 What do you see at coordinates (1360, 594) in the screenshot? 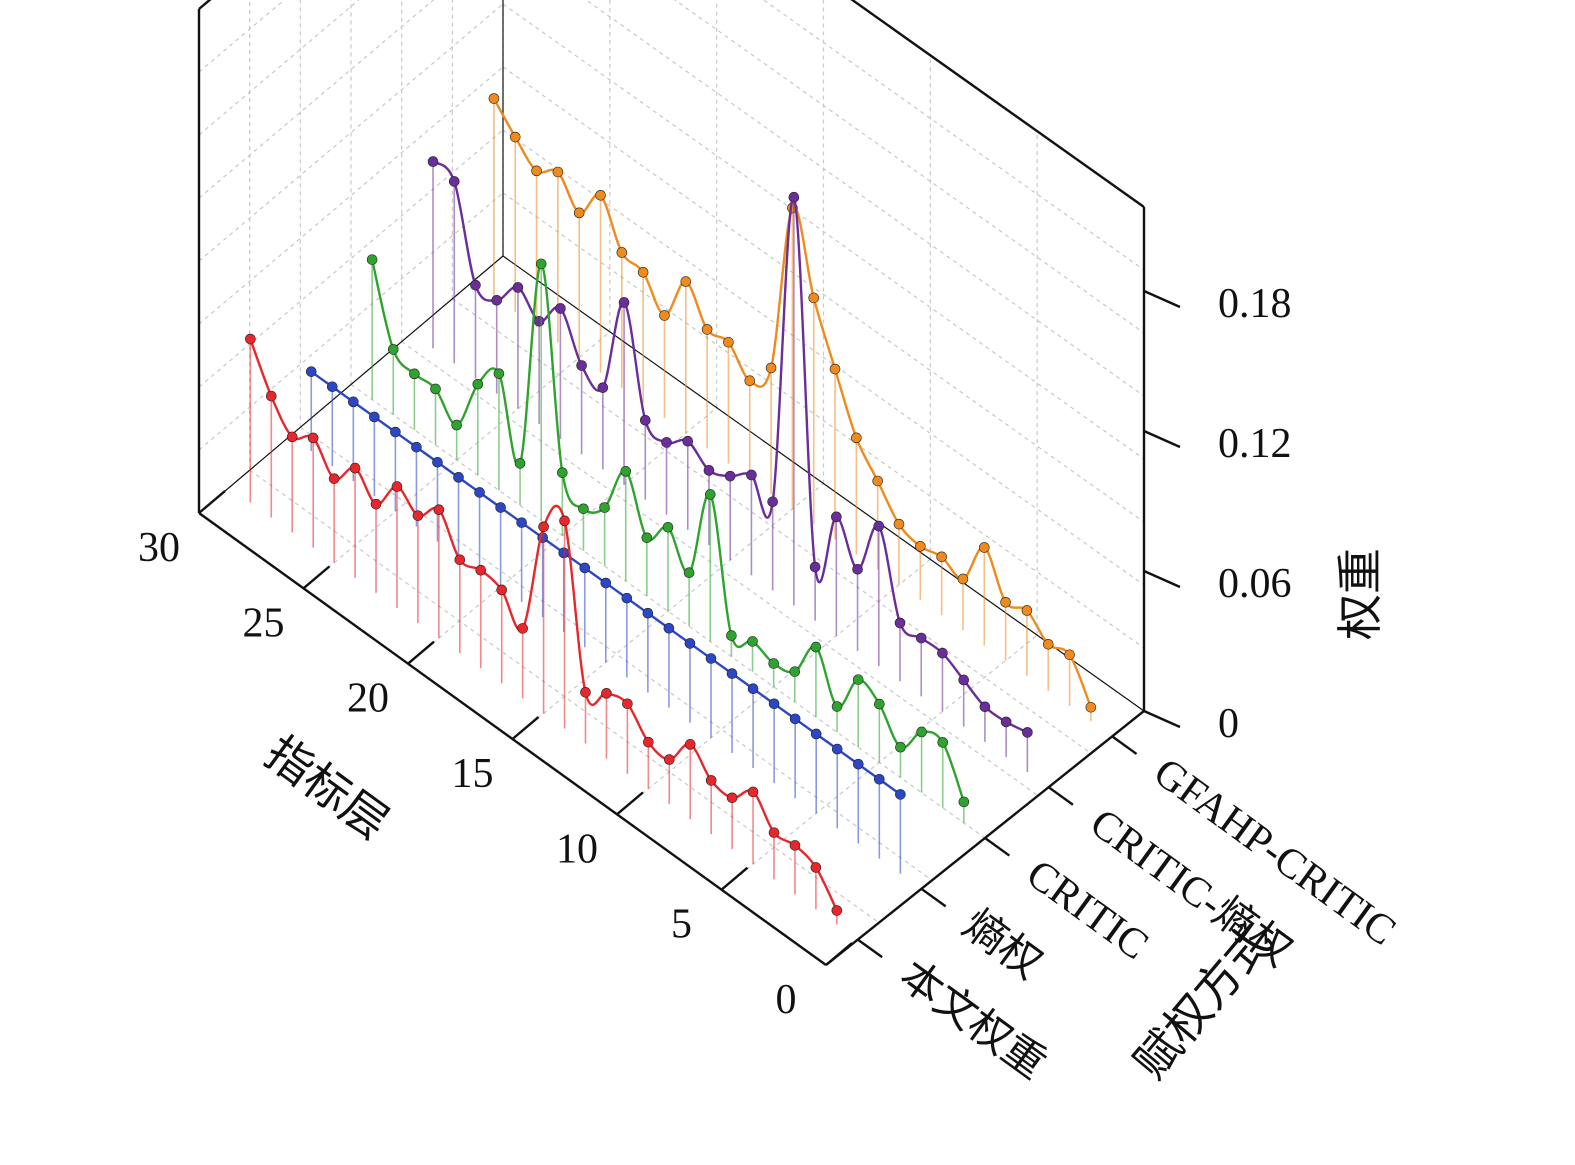
I see `z-axis-title: 权重` at bounding box center [1360, 594].